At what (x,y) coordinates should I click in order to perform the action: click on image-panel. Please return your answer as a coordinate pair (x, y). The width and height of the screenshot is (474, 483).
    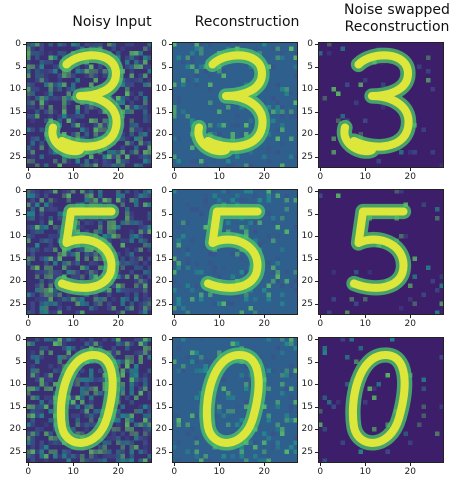
    Looking at the image, I should click on (381, 252).